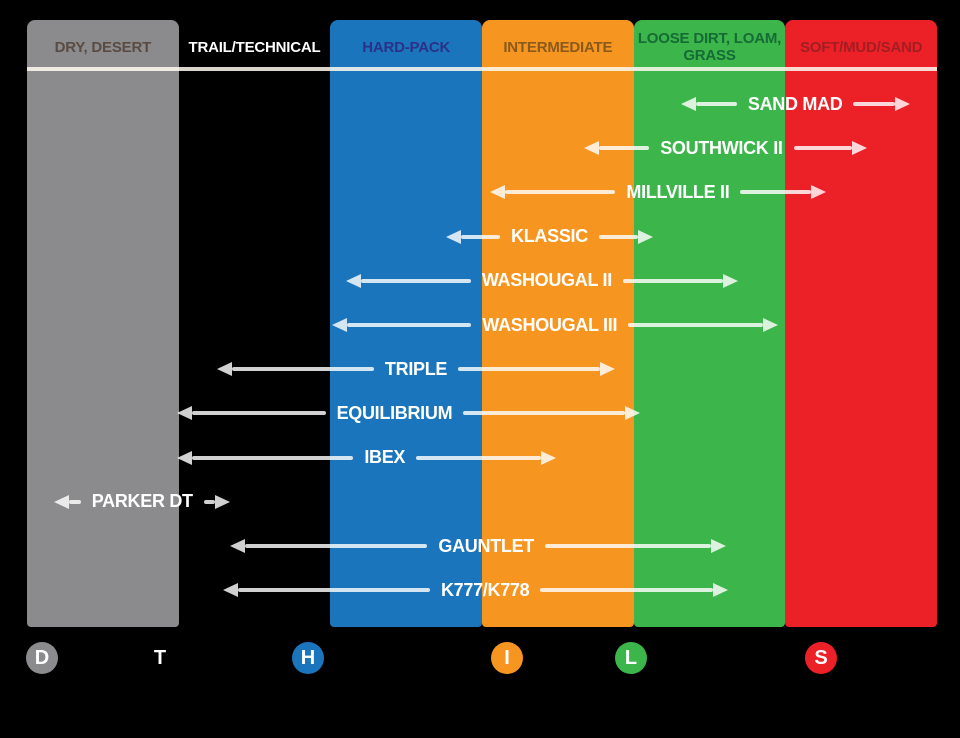  Describe the element at coordinates (385, 457) in the screenshot. I see `tire-name-label: IBEX` at that location.